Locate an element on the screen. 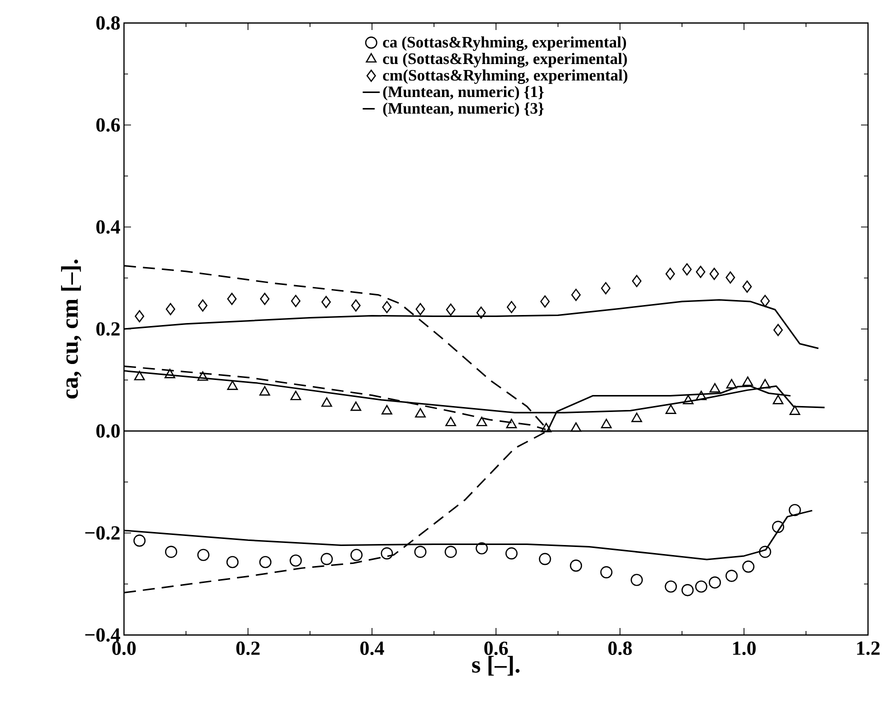 The width and height of the screenshot is (887, 706). x-tick-label: 0.6 is located at coordinates (496, 649).